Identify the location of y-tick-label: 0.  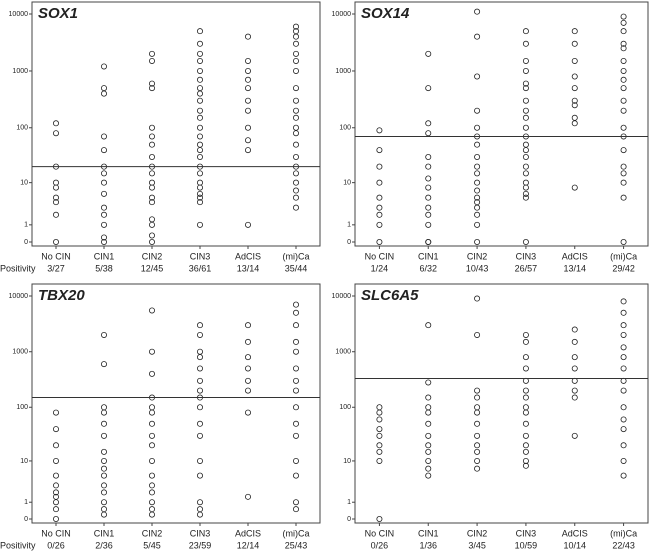
(26, 242).